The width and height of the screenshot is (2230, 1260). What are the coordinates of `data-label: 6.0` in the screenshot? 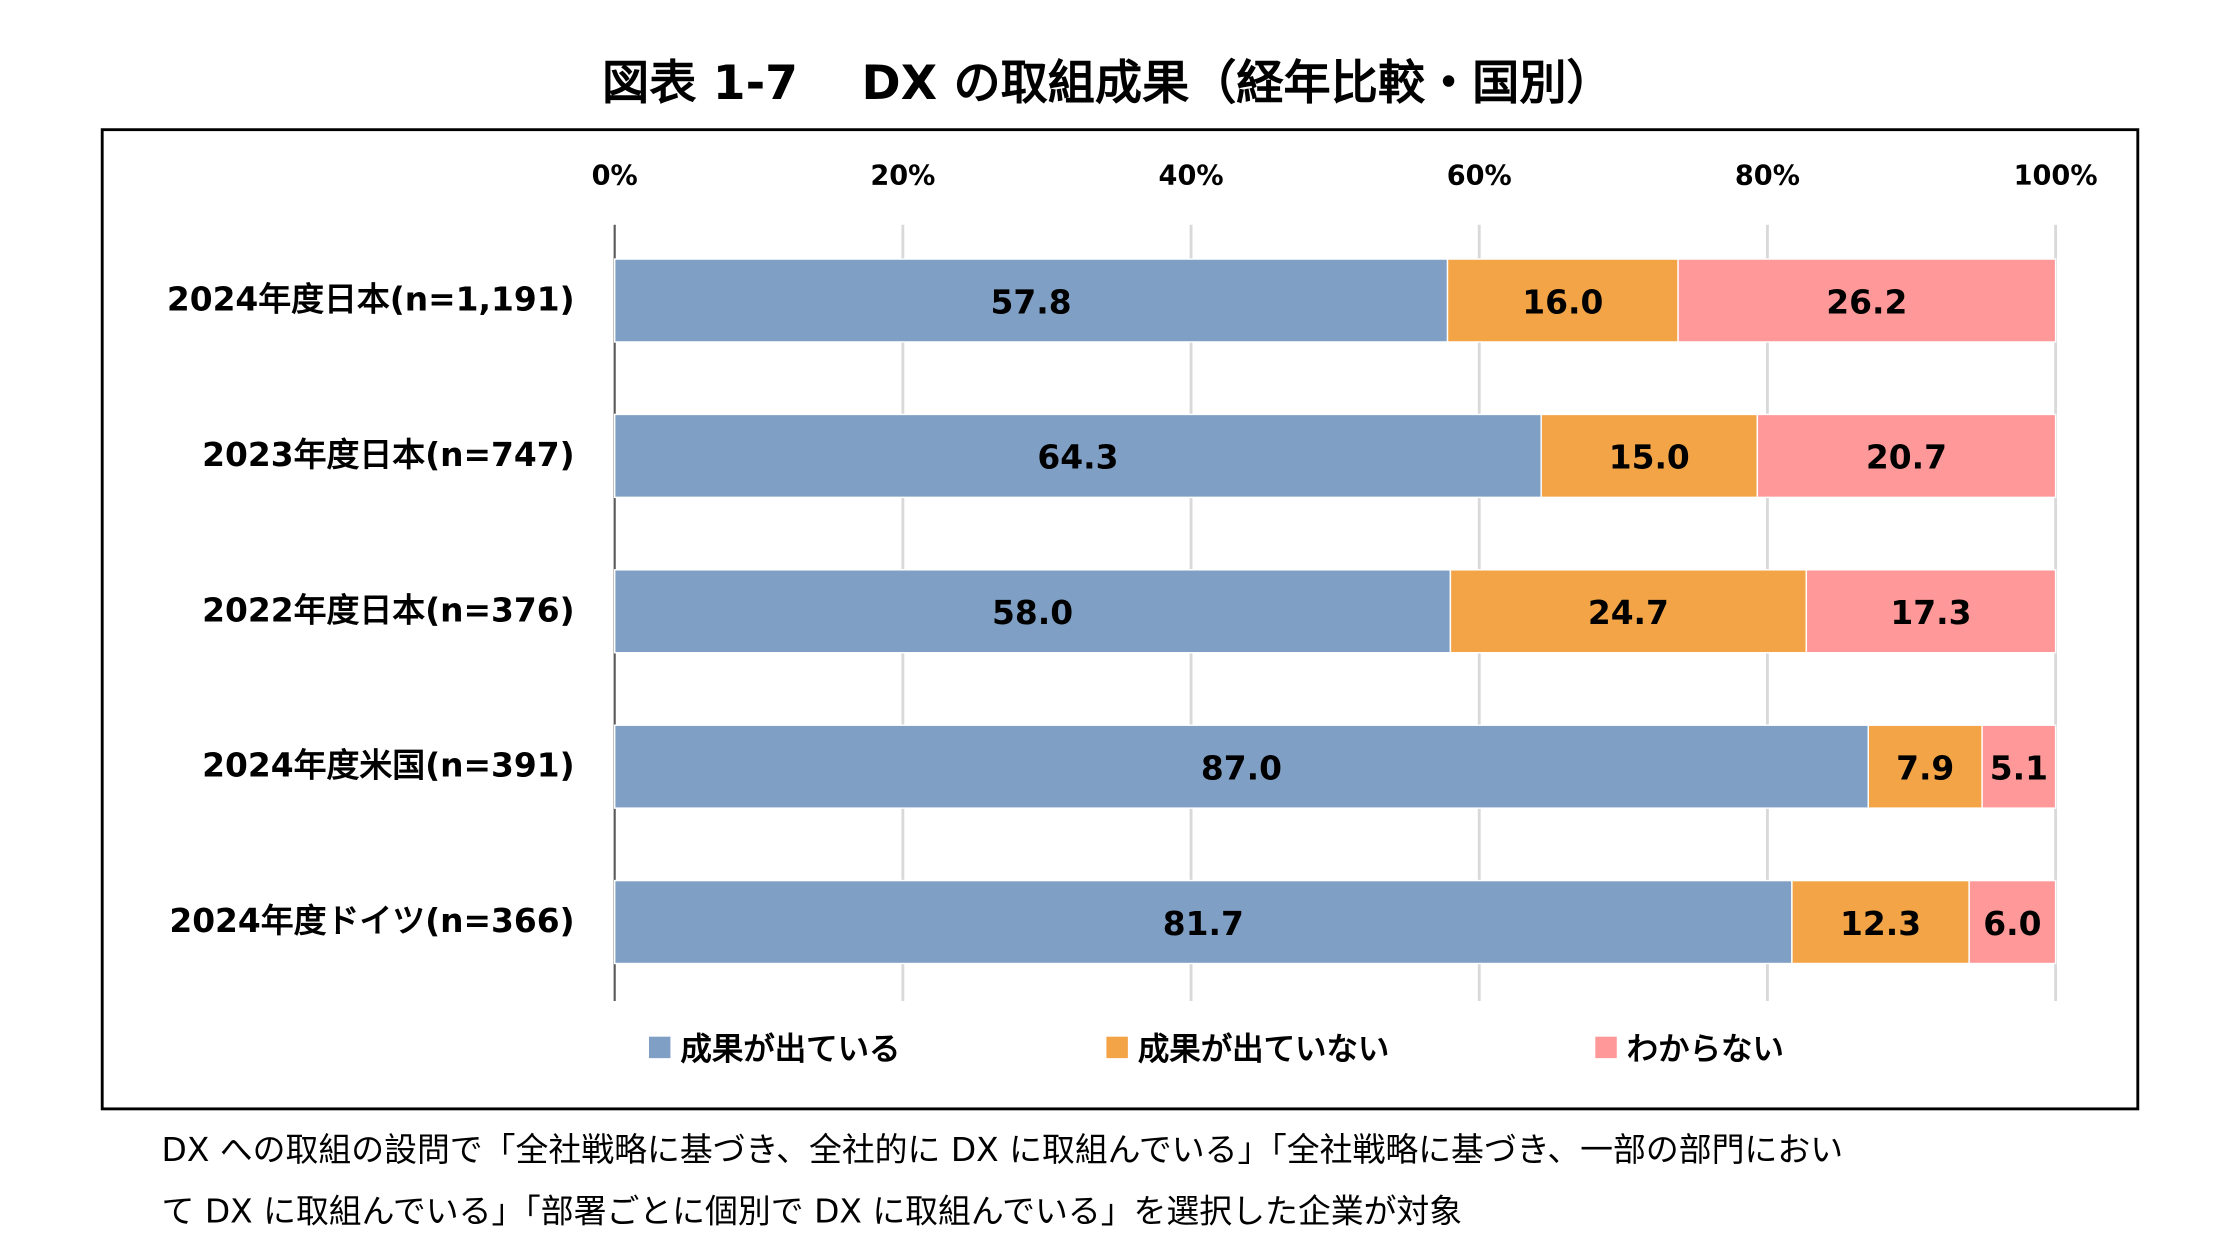 It's located at (2012, 923).